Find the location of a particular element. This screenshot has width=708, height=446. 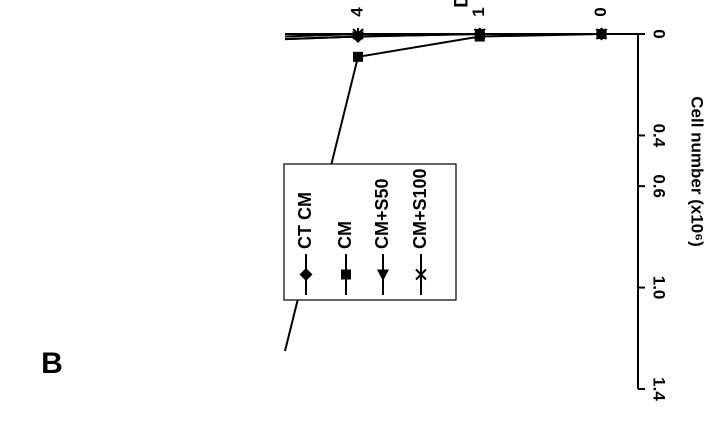

y-tick-label: 0.4 is located at coordinates (659, 136).